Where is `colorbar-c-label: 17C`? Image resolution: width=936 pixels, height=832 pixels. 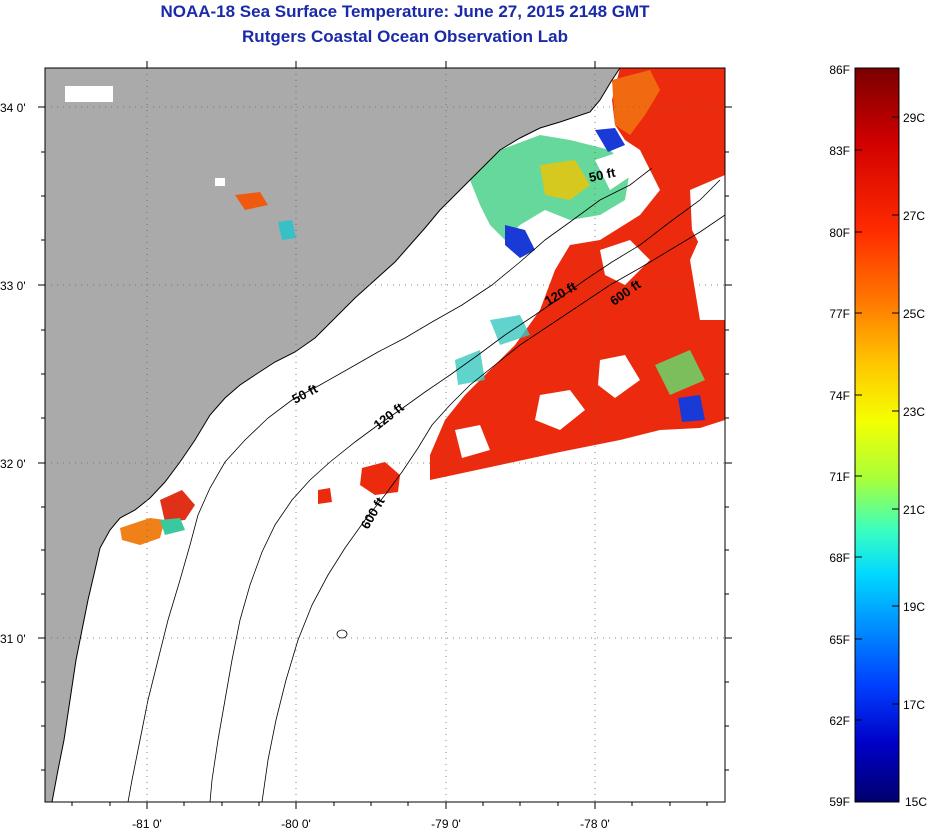
colorbar-c-label: 17C is located at coordinates (914, 705).